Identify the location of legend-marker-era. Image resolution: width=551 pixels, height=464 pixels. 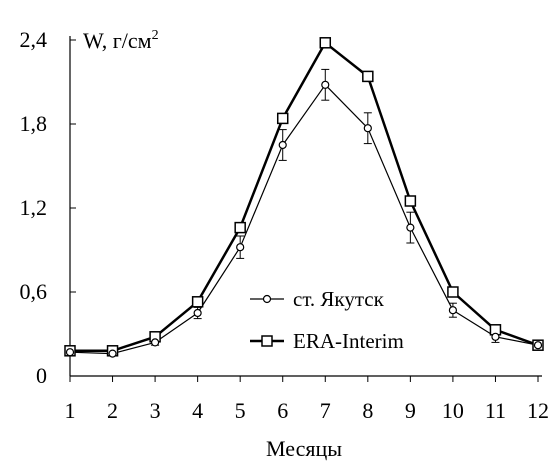
(267, 341).